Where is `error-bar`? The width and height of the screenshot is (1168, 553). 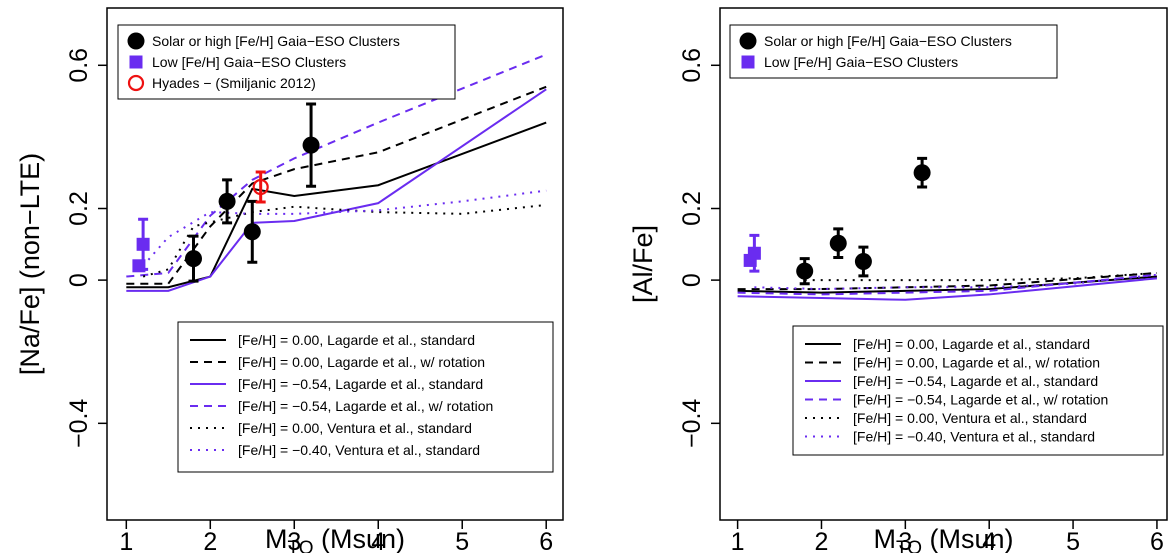
error-bar is located at coordinates (260, 187).